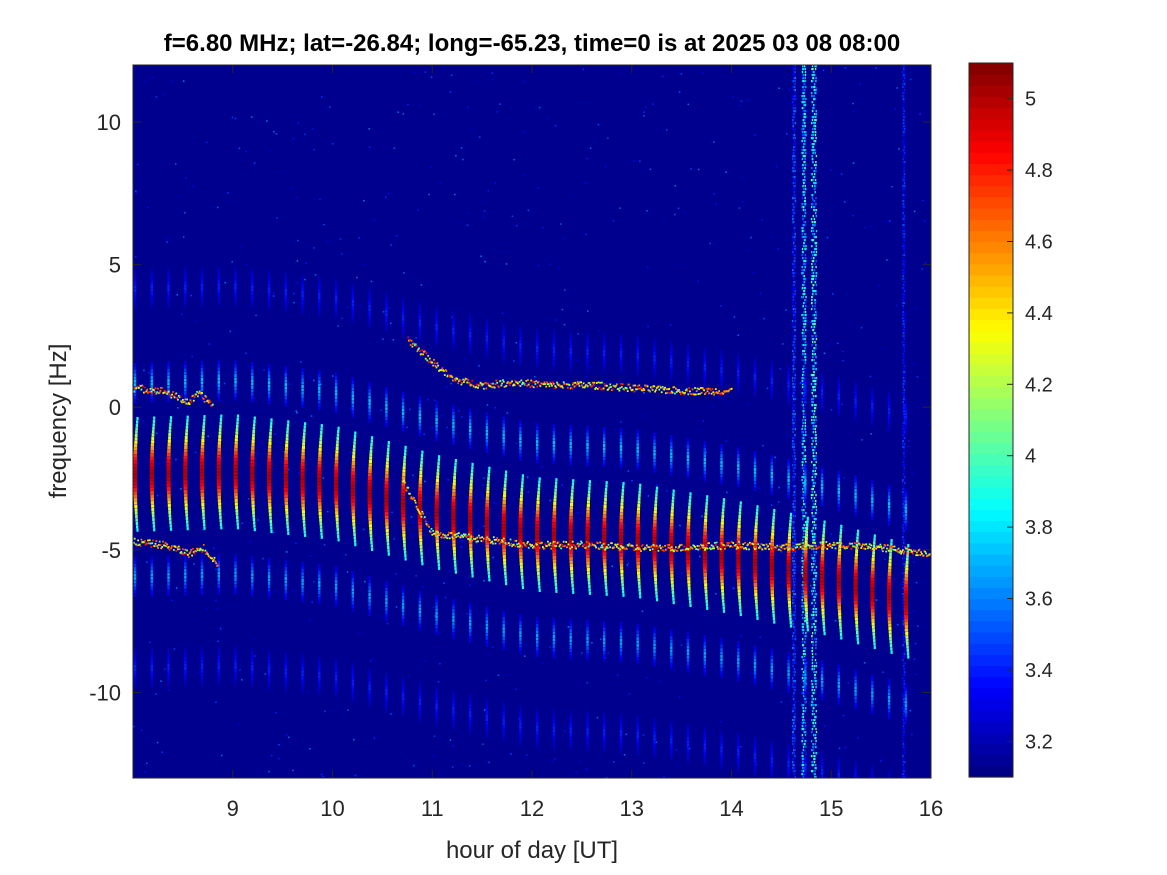  Describe the element at coordinates (105, 692) in the screenshot. I see `y-tick-label: -10` at that location.